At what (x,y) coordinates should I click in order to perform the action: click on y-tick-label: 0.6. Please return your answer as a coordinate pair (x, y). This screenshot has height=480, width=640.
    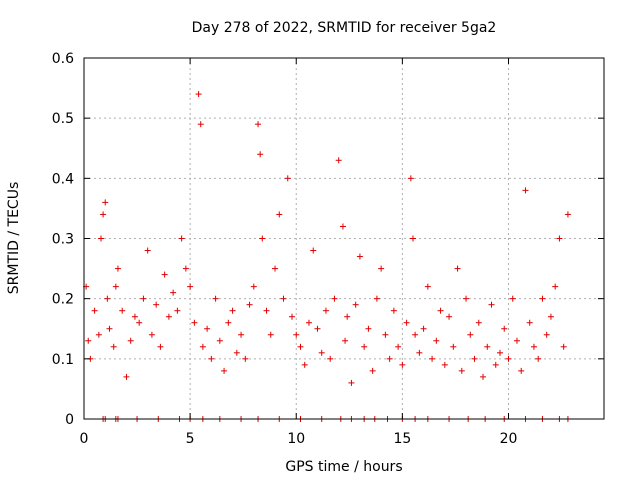
    Looking at the image, I should click on (63, 59).